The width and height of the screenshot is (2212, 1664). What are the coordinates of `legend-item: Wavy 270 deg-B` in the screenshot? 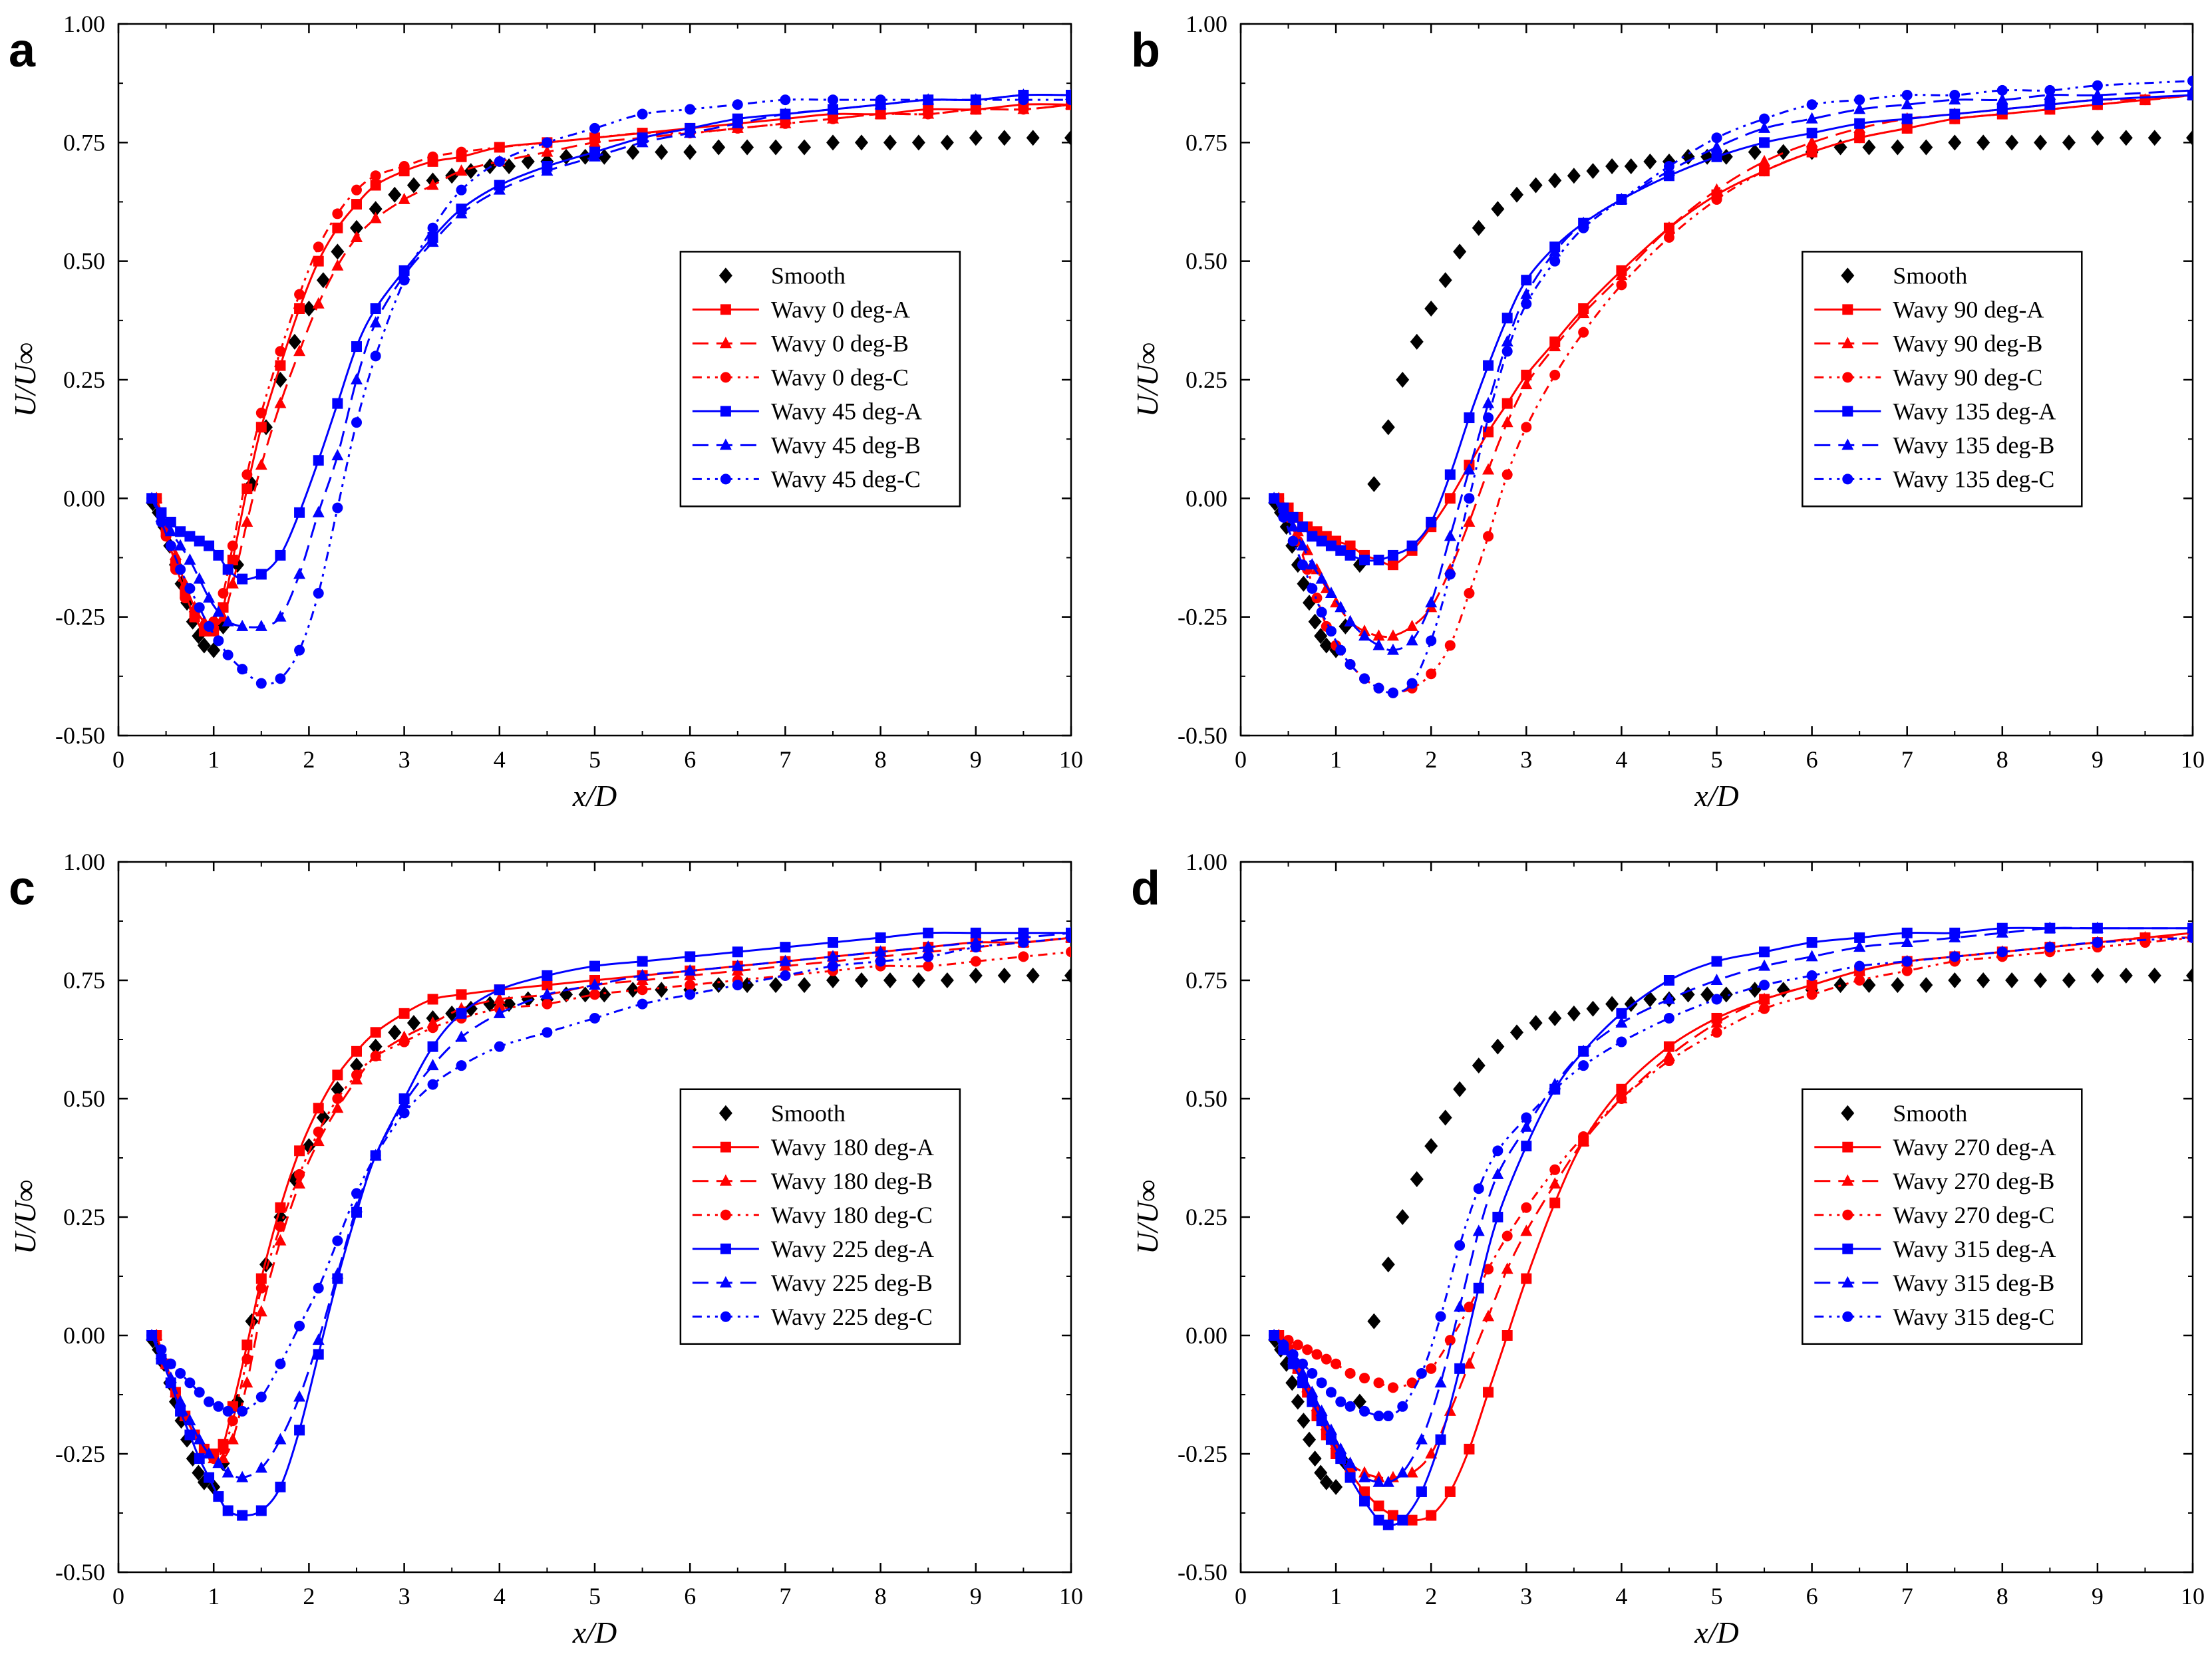 It's located at (1934, 1181).